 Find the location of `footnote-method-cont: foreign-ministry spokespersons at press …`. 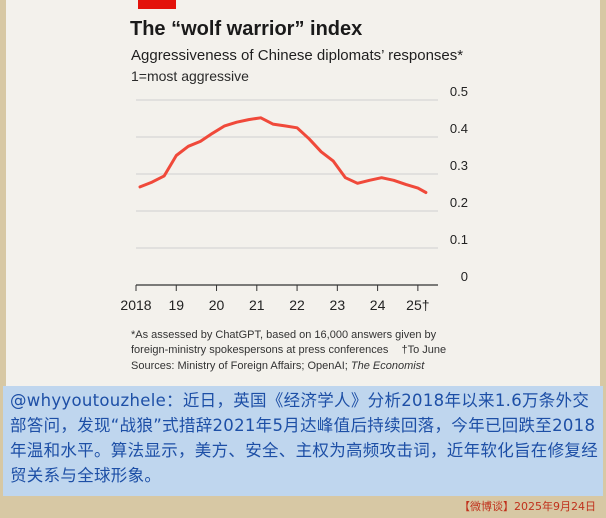

footnote-method-cont: foreign-ministry spokespersons at press … is located at coordinates (288, 350).